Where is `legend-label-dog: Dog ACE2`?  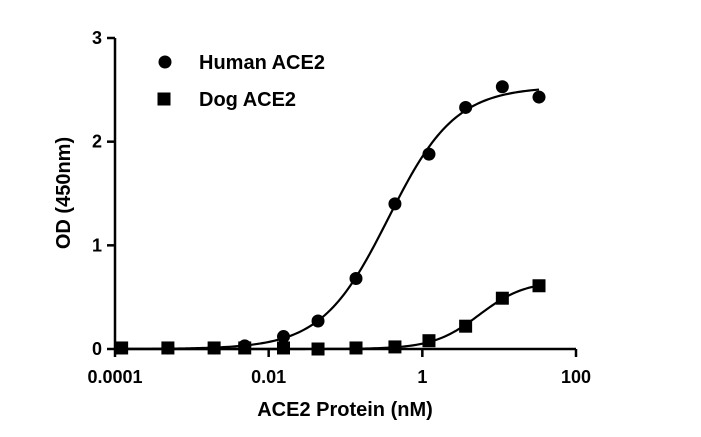
legend-label-dog: Dog ACE2 is located at coordinates (247, 100).